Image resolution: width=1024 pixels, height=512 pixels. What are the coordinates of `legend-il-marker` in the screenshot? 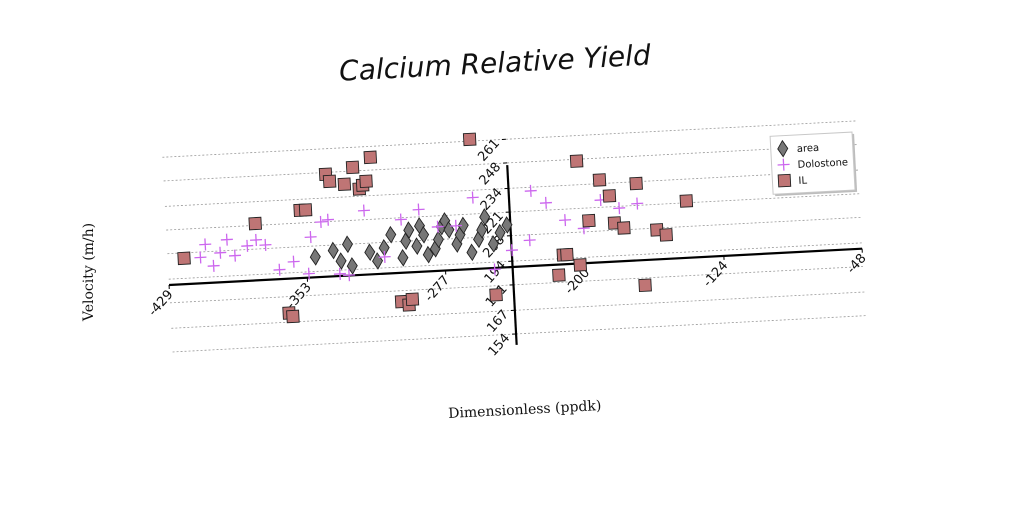 It's located at (784, 180).